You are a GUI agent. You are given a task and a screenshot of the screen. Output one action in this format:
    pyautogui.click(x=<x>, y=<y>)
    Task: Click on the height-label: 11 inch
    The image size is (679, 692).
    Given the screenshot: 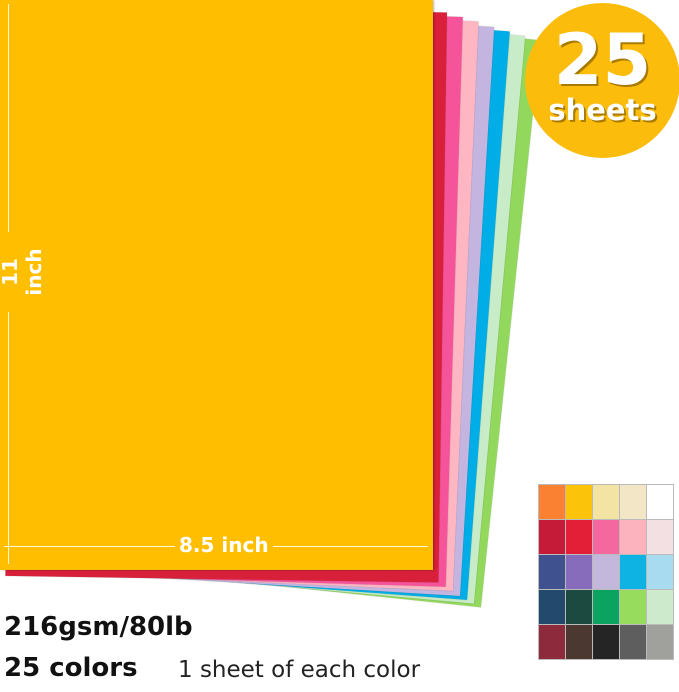 What is the action you would take?
    pyautogui.click(x=23, y=272)
    